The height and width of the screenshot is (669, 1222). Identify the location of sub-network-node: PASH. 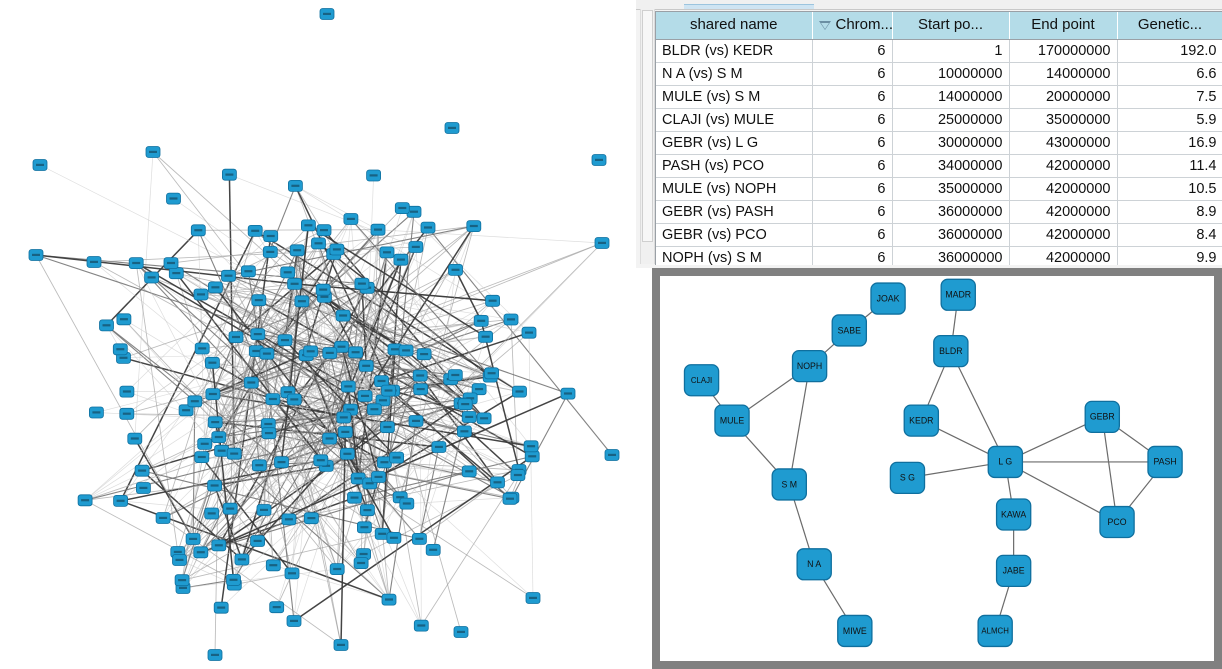
(1165, 462).